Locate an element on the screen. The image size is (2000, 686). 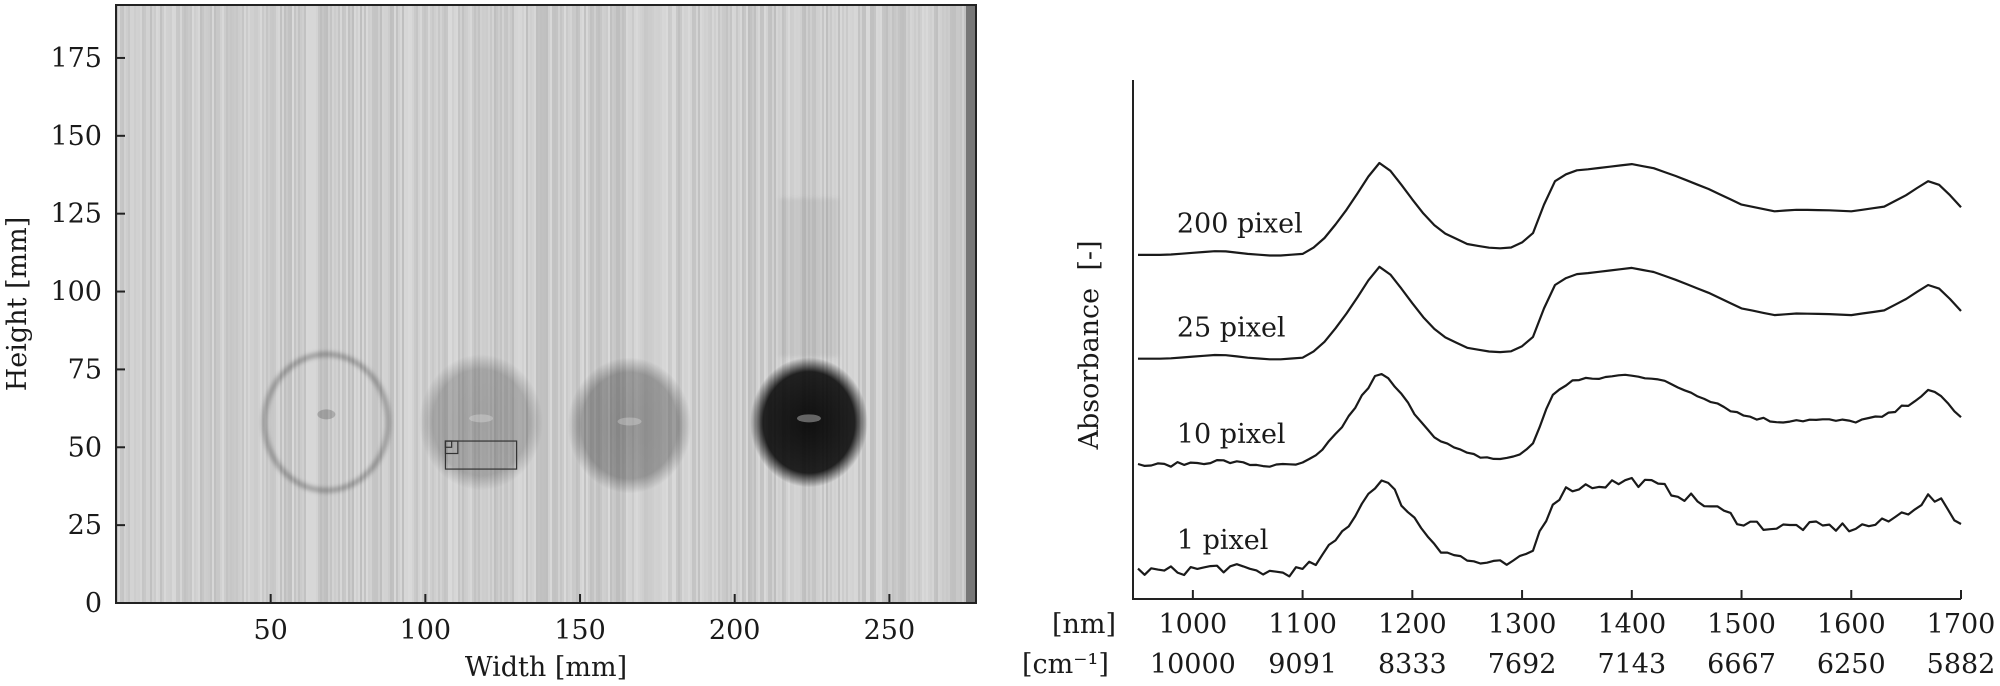
roi-boxes is located at coordinates (481, 455).